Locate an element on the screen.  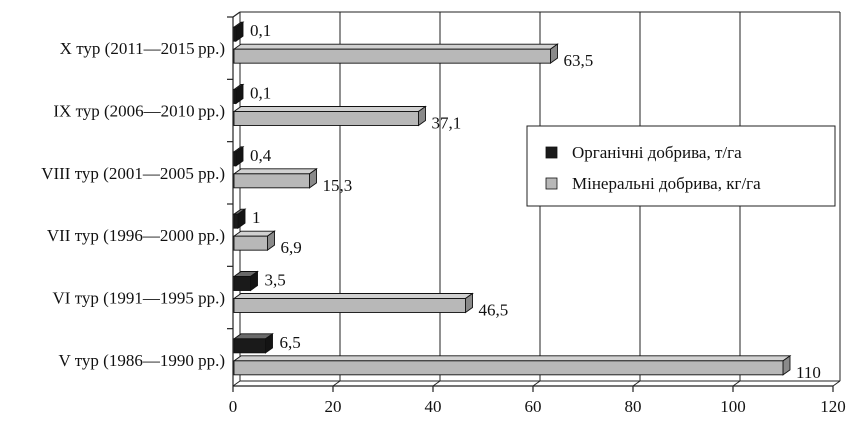
category-label: IX тур (2006—2010 рр.) is located at coordinates (139, 111).